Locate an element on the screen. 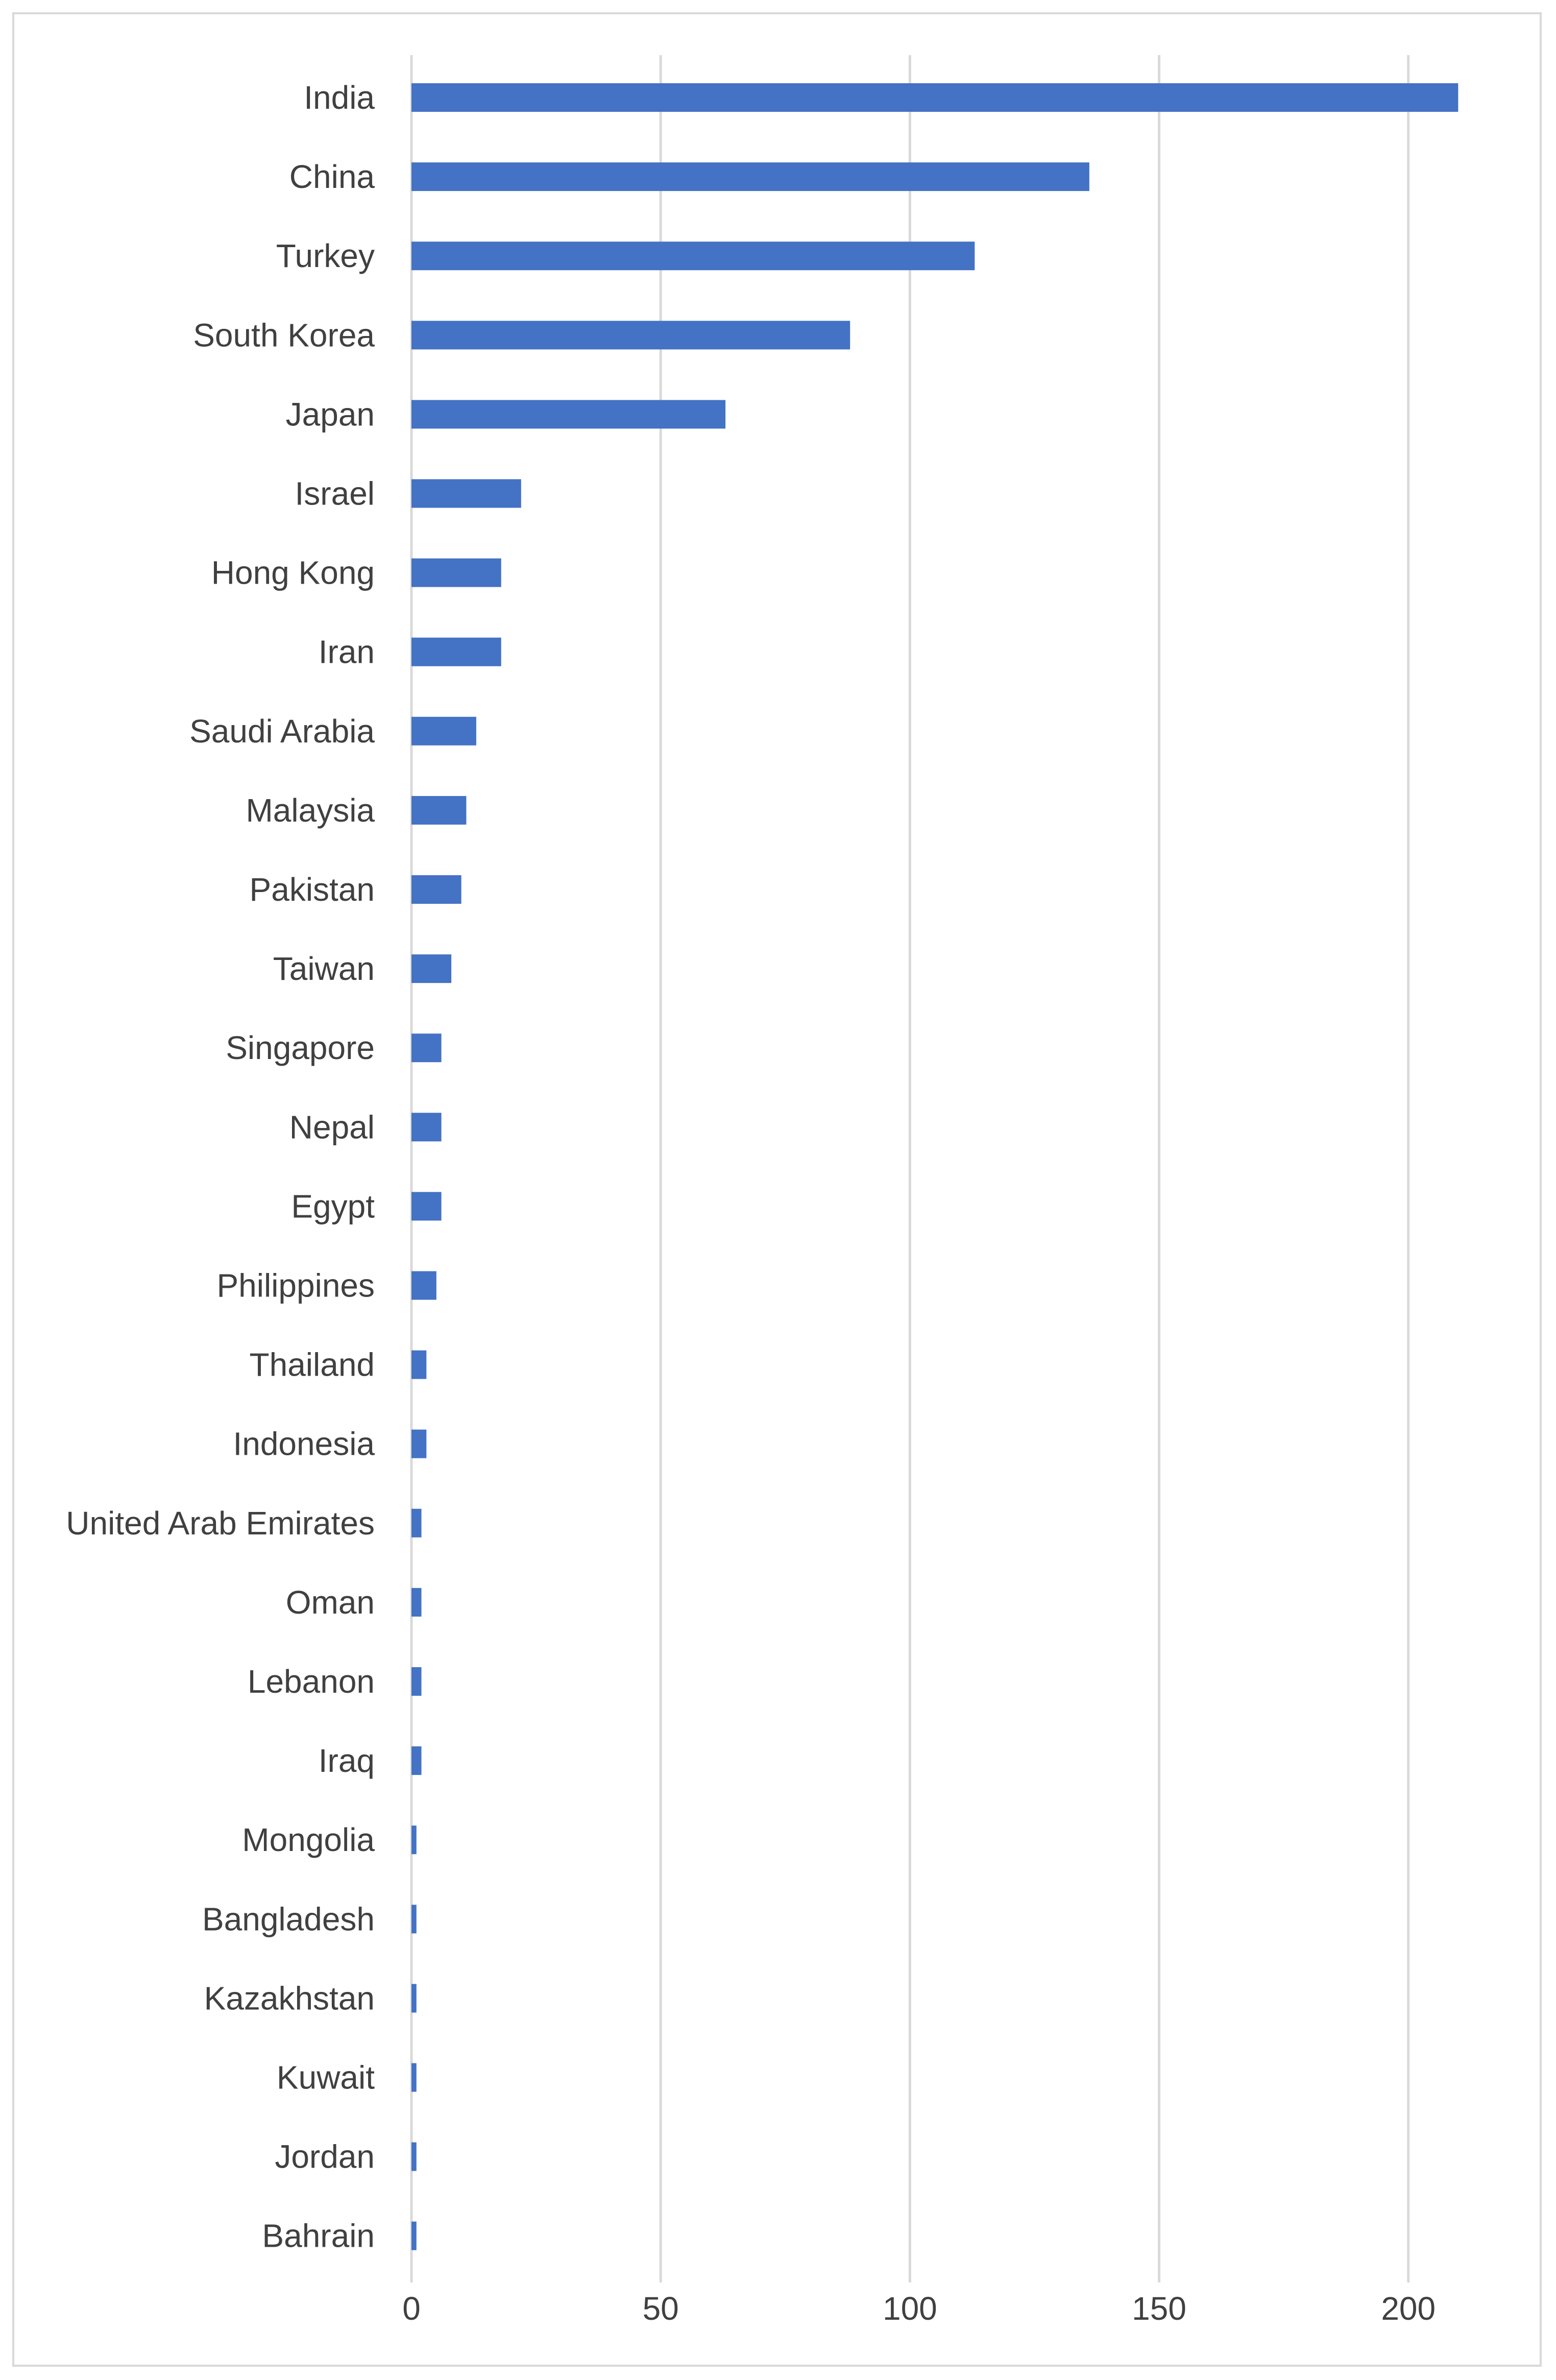 This screenshot has width=1556, height=2380. bar-china is located at coordinates (750, 176).